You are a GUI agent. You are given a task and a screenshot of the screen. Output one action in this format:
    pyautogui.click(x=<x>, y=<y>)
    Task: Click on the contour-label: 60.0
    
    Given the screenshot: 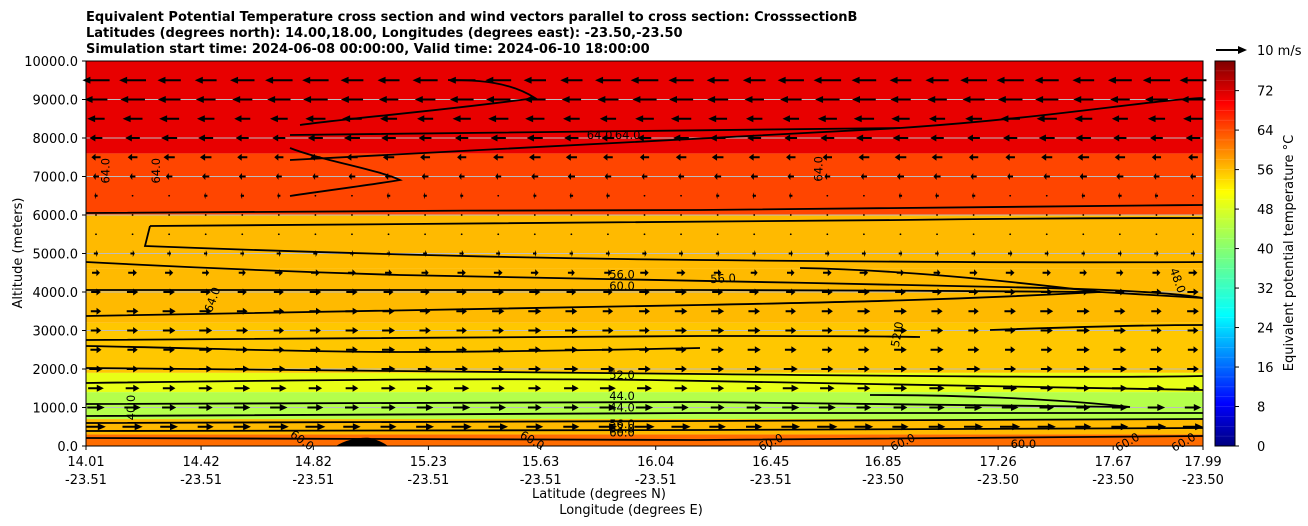 What is the action you would take?
    pyautogui.click(x=622, y=433)
    